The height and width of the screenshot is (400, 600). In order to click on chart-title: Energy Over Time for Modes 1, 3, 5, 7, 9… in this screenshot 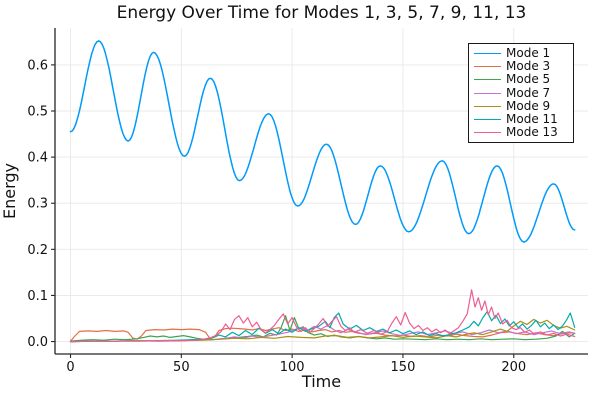, I will do `click(321, 13)`.